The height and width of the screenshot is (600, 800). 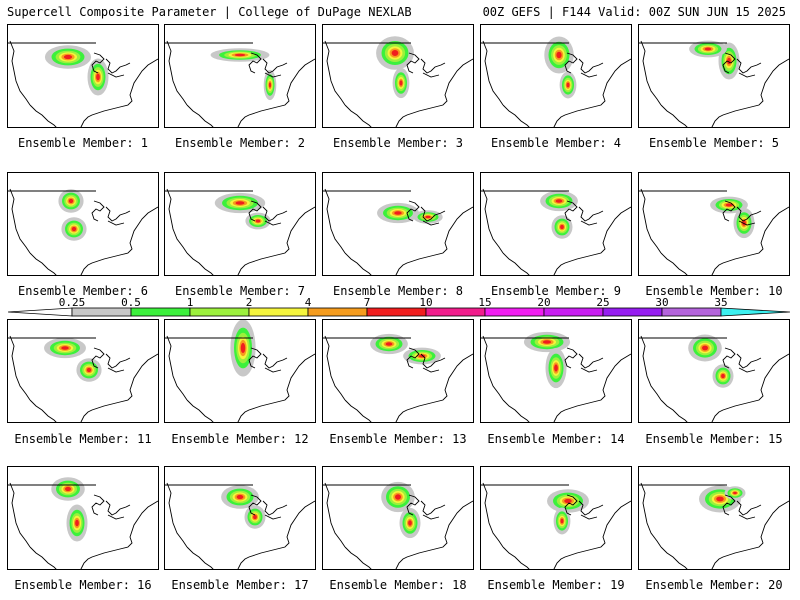 I want to click on member-label: Ensemble Member: 17, so click(x=240, y=585).